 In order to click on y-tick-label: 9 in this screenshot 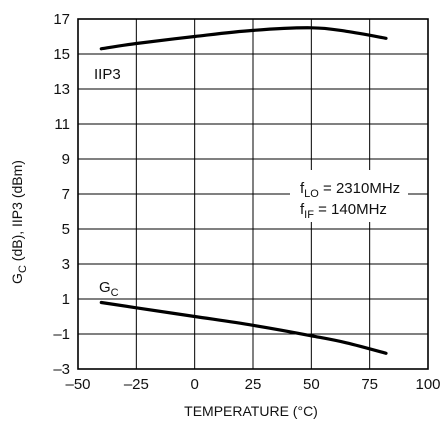, I will do `click(66, 159)`.